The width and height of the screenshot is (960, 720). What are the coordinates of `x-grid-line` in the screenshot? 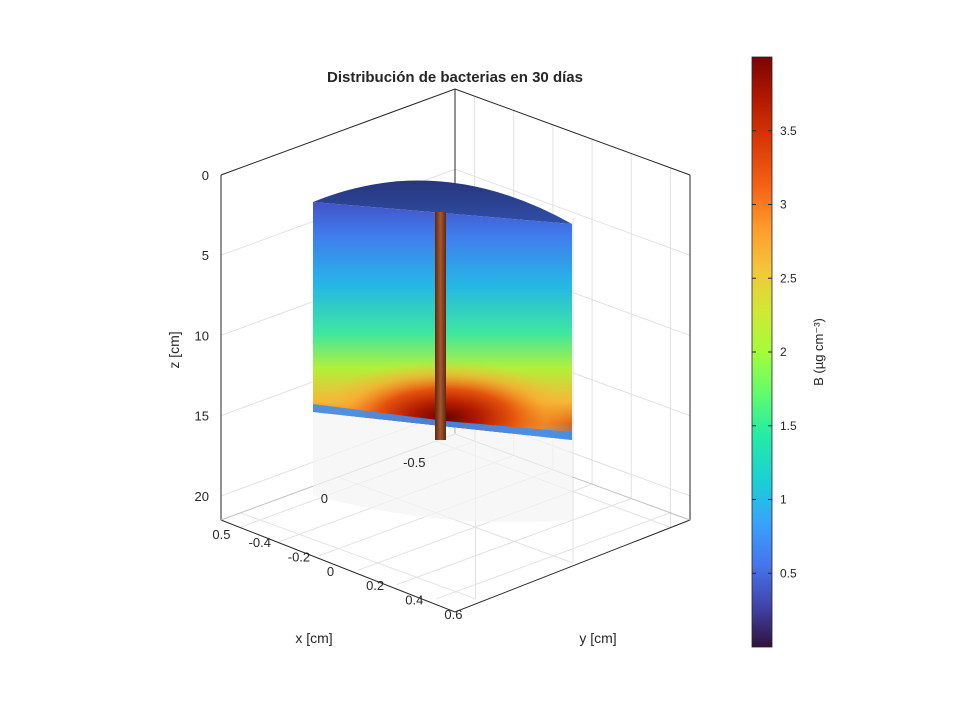 It's located at (358, 556).